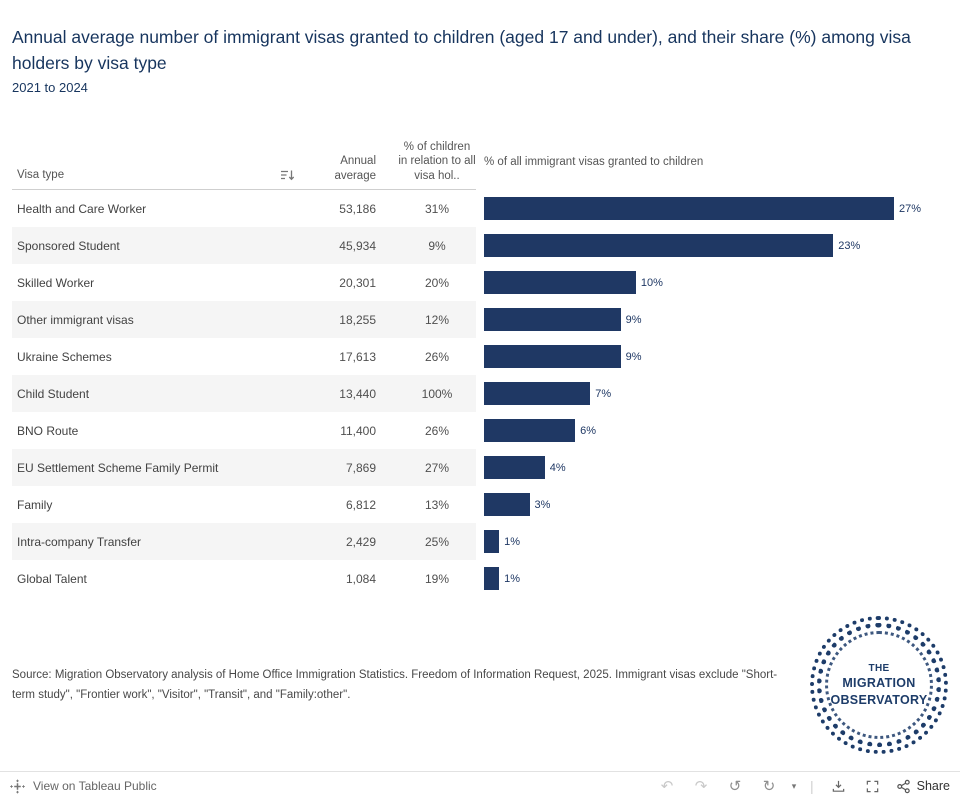 This screenshot has height=800, width=960. What do you see at coordinates (358, 430) in the screenshot?
I see `annual-average-cell: 11,400` at bounding box center [358, 430].